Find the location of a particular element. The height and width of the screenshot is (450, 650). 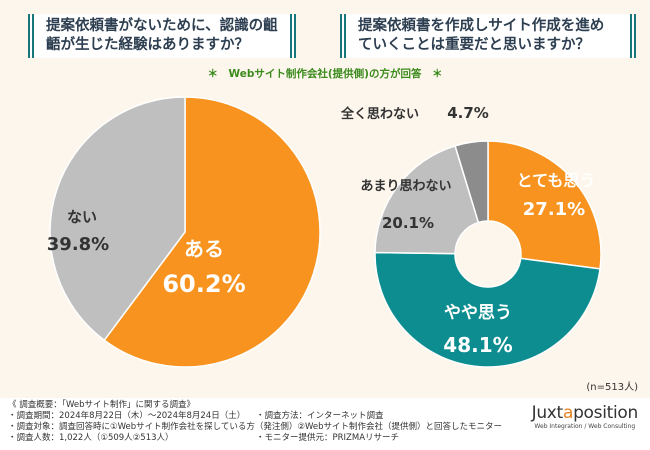

slice-value: 39.8% is located at coordinates (78, 244).